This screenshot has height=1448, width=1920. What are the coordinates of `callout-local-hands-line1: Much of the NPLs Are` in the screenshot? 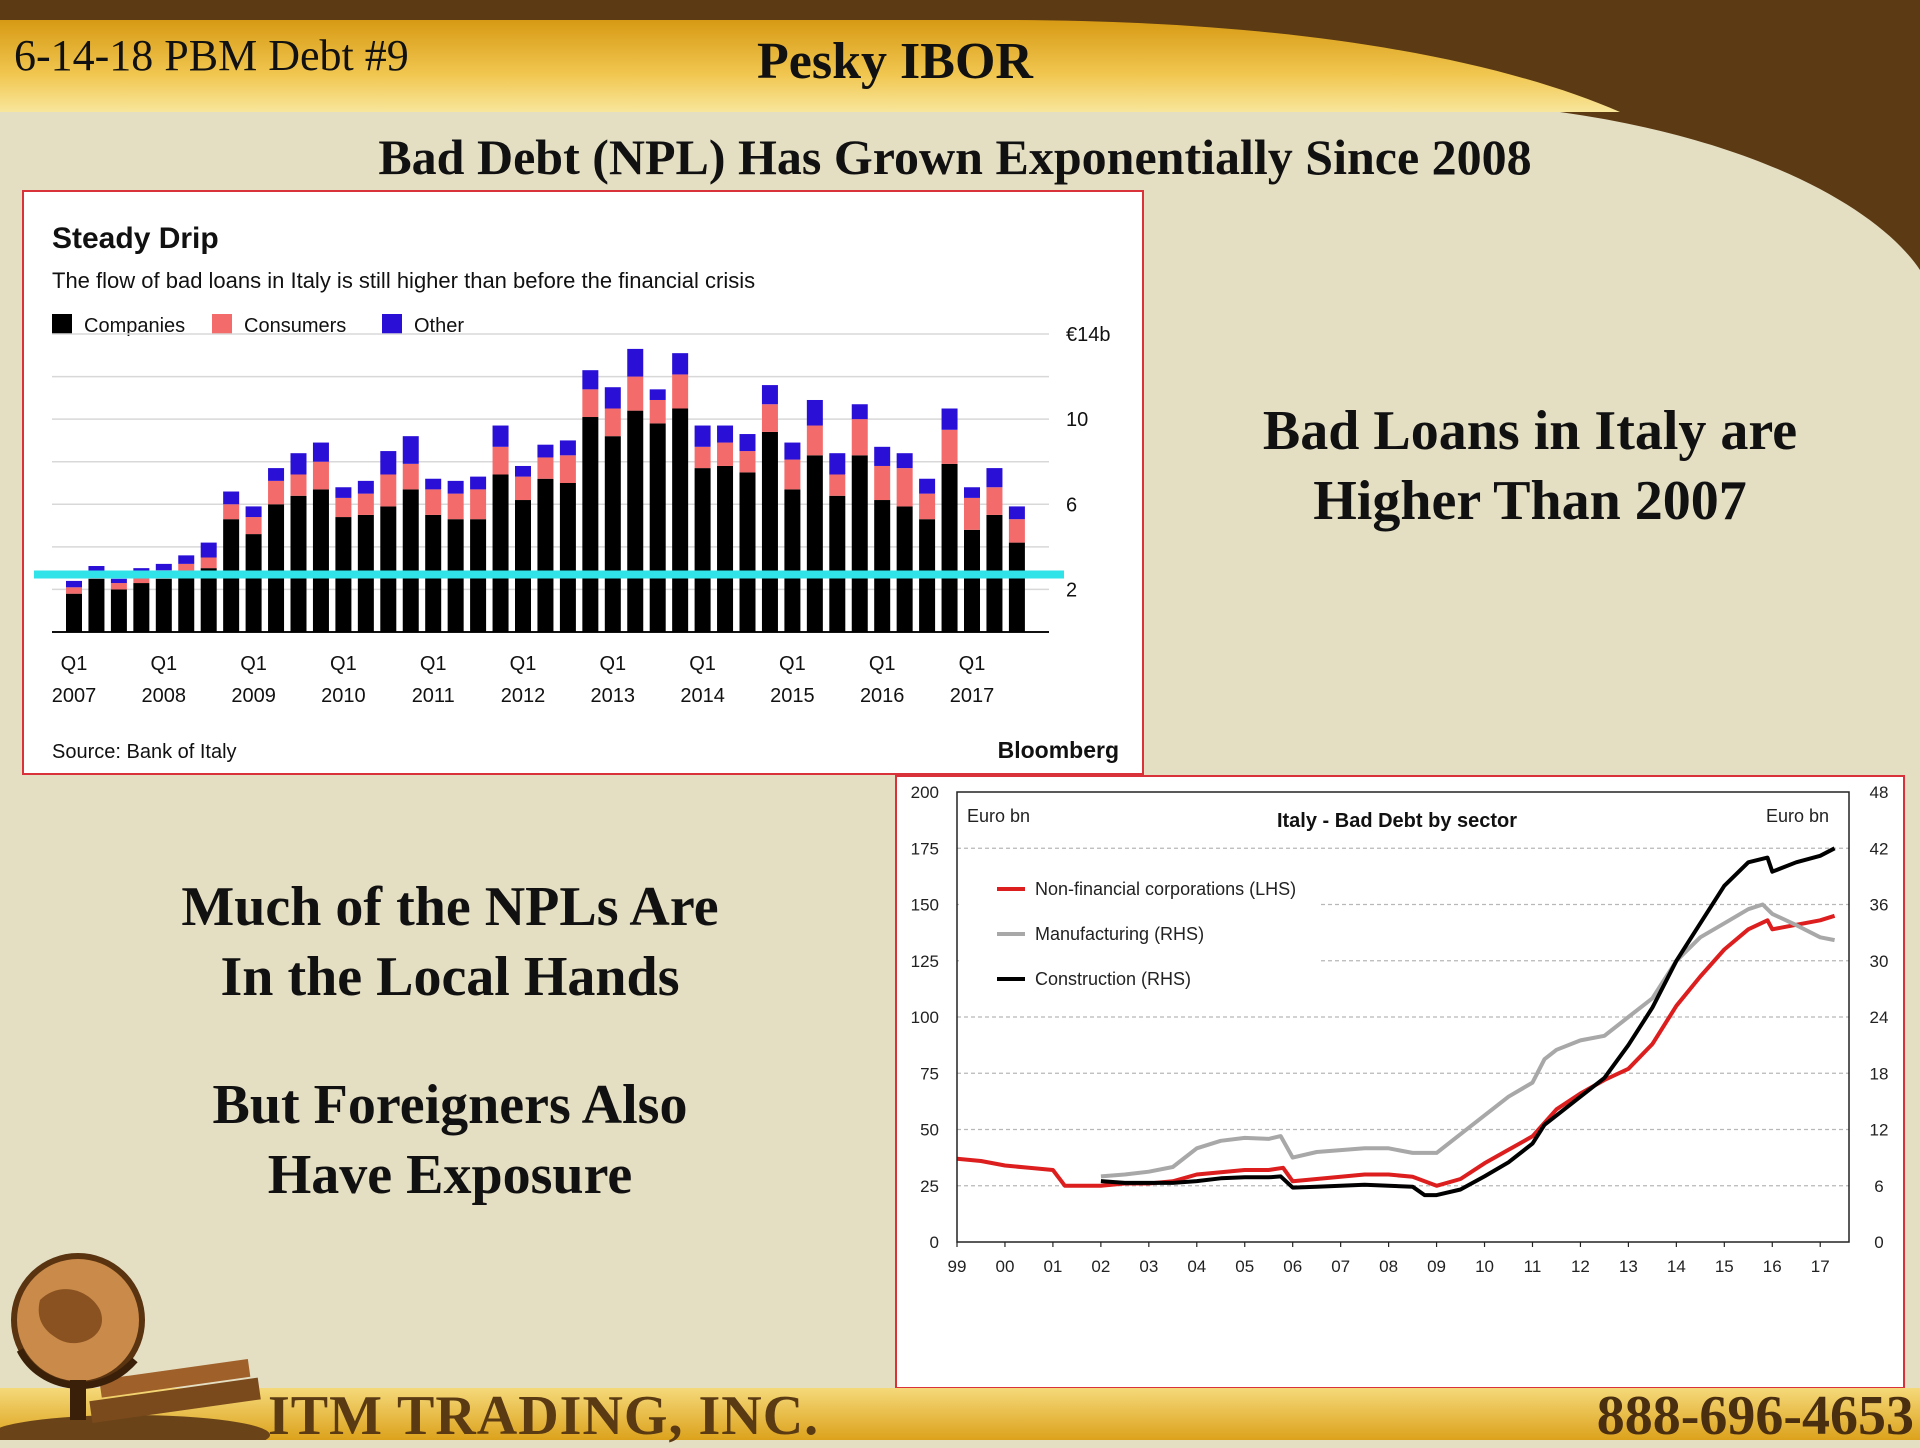 It's located at (450, 907).